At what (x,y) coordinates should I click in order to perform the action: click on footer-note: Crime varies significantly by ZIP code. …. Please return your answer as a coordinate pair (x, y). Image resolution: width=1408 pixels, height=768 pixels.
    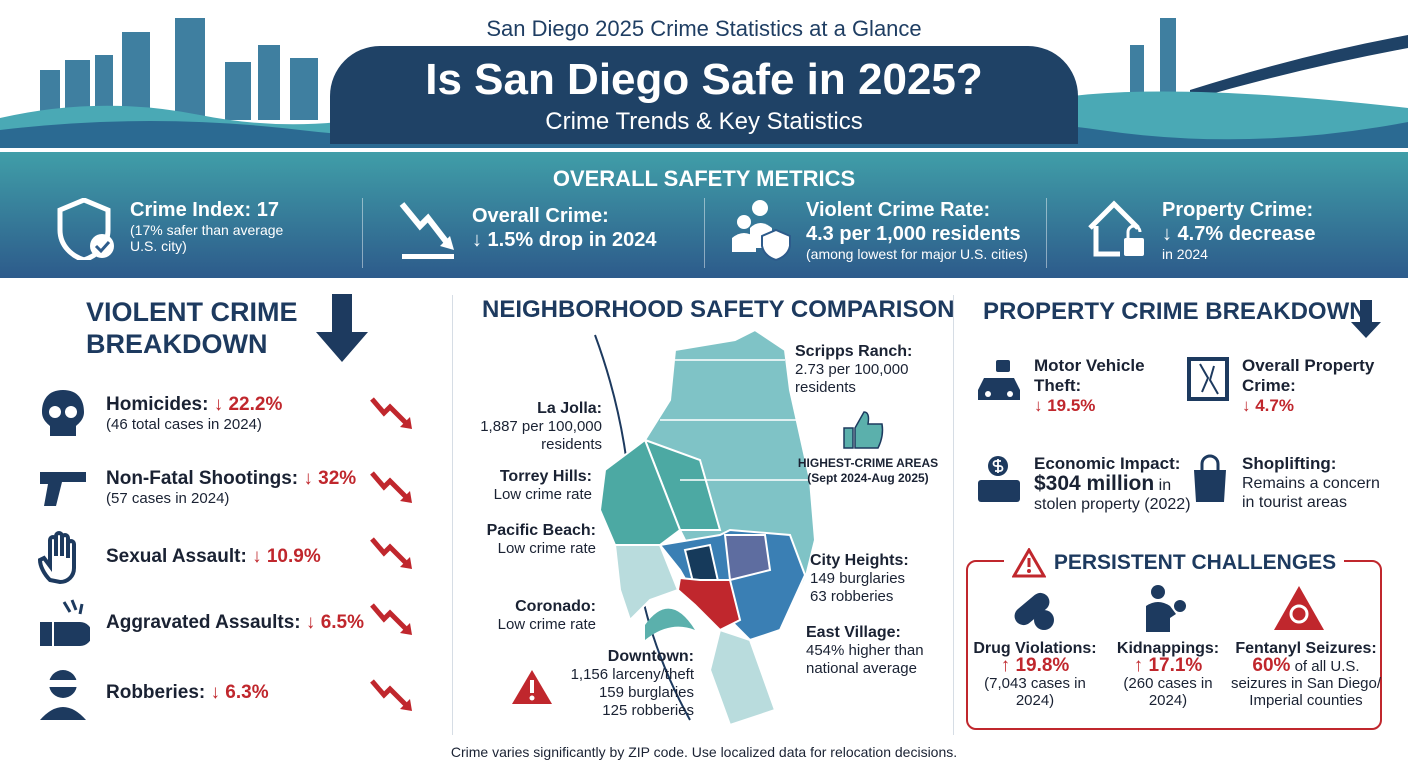
    Looking at the image, I should click on (704, 752).